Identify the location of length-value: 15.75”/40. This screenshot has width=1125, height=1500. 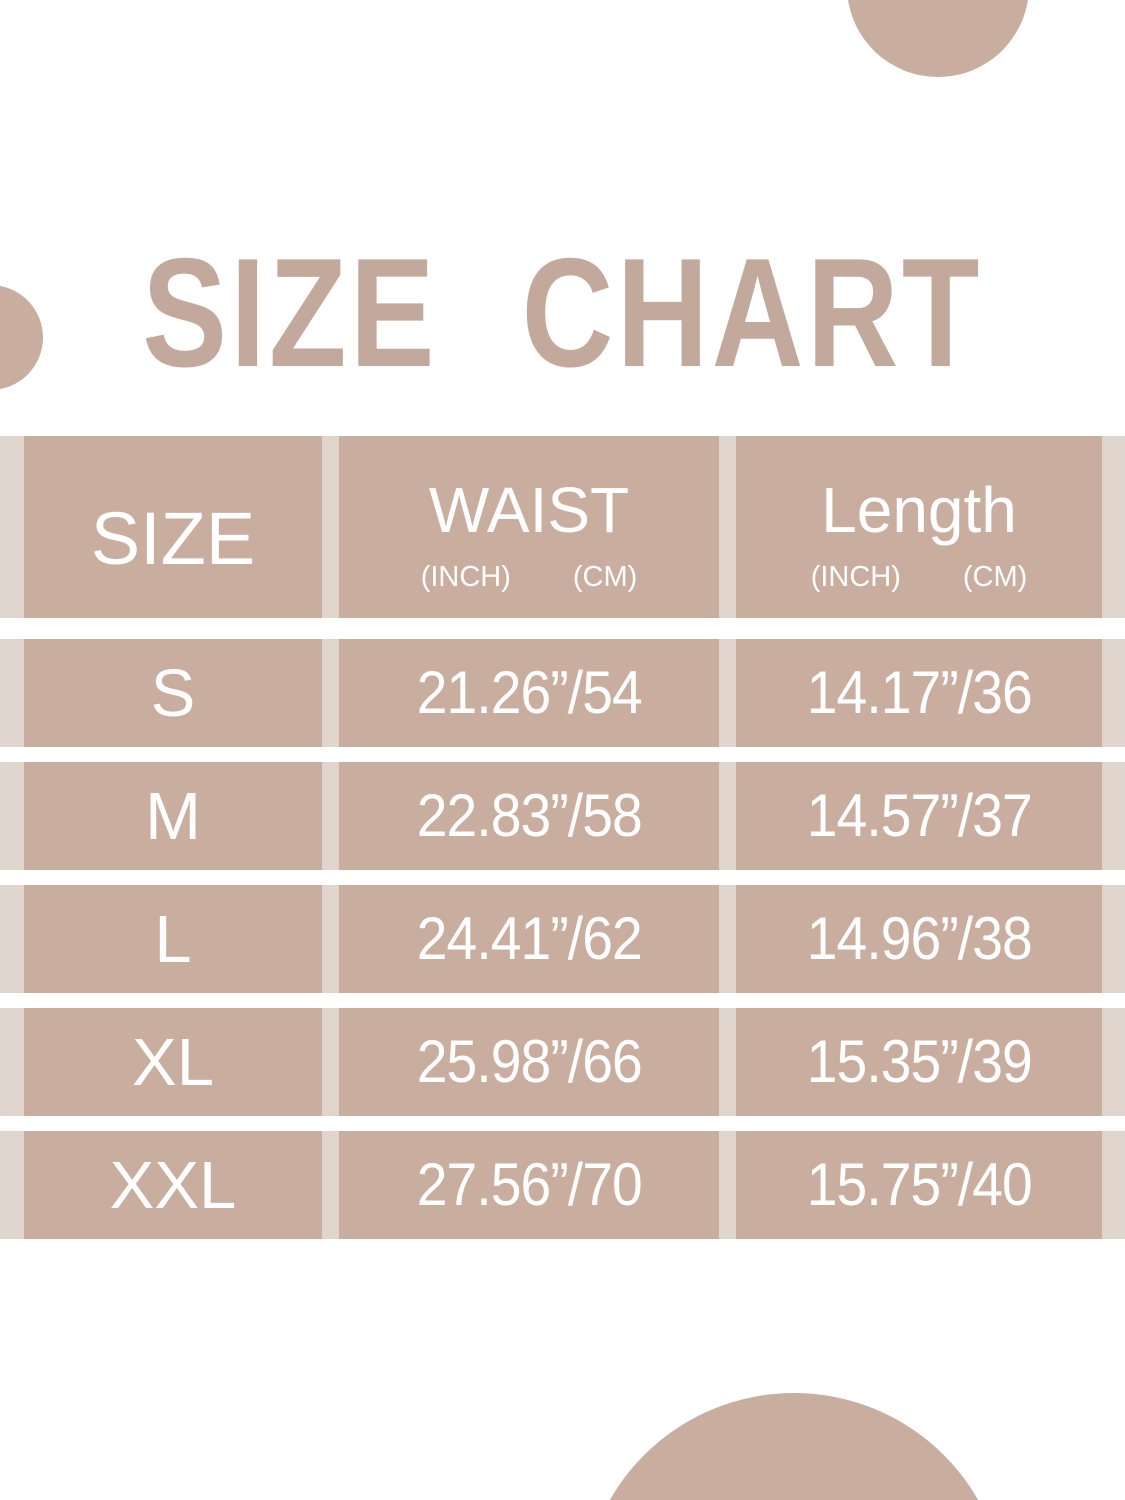
(919, 1184).